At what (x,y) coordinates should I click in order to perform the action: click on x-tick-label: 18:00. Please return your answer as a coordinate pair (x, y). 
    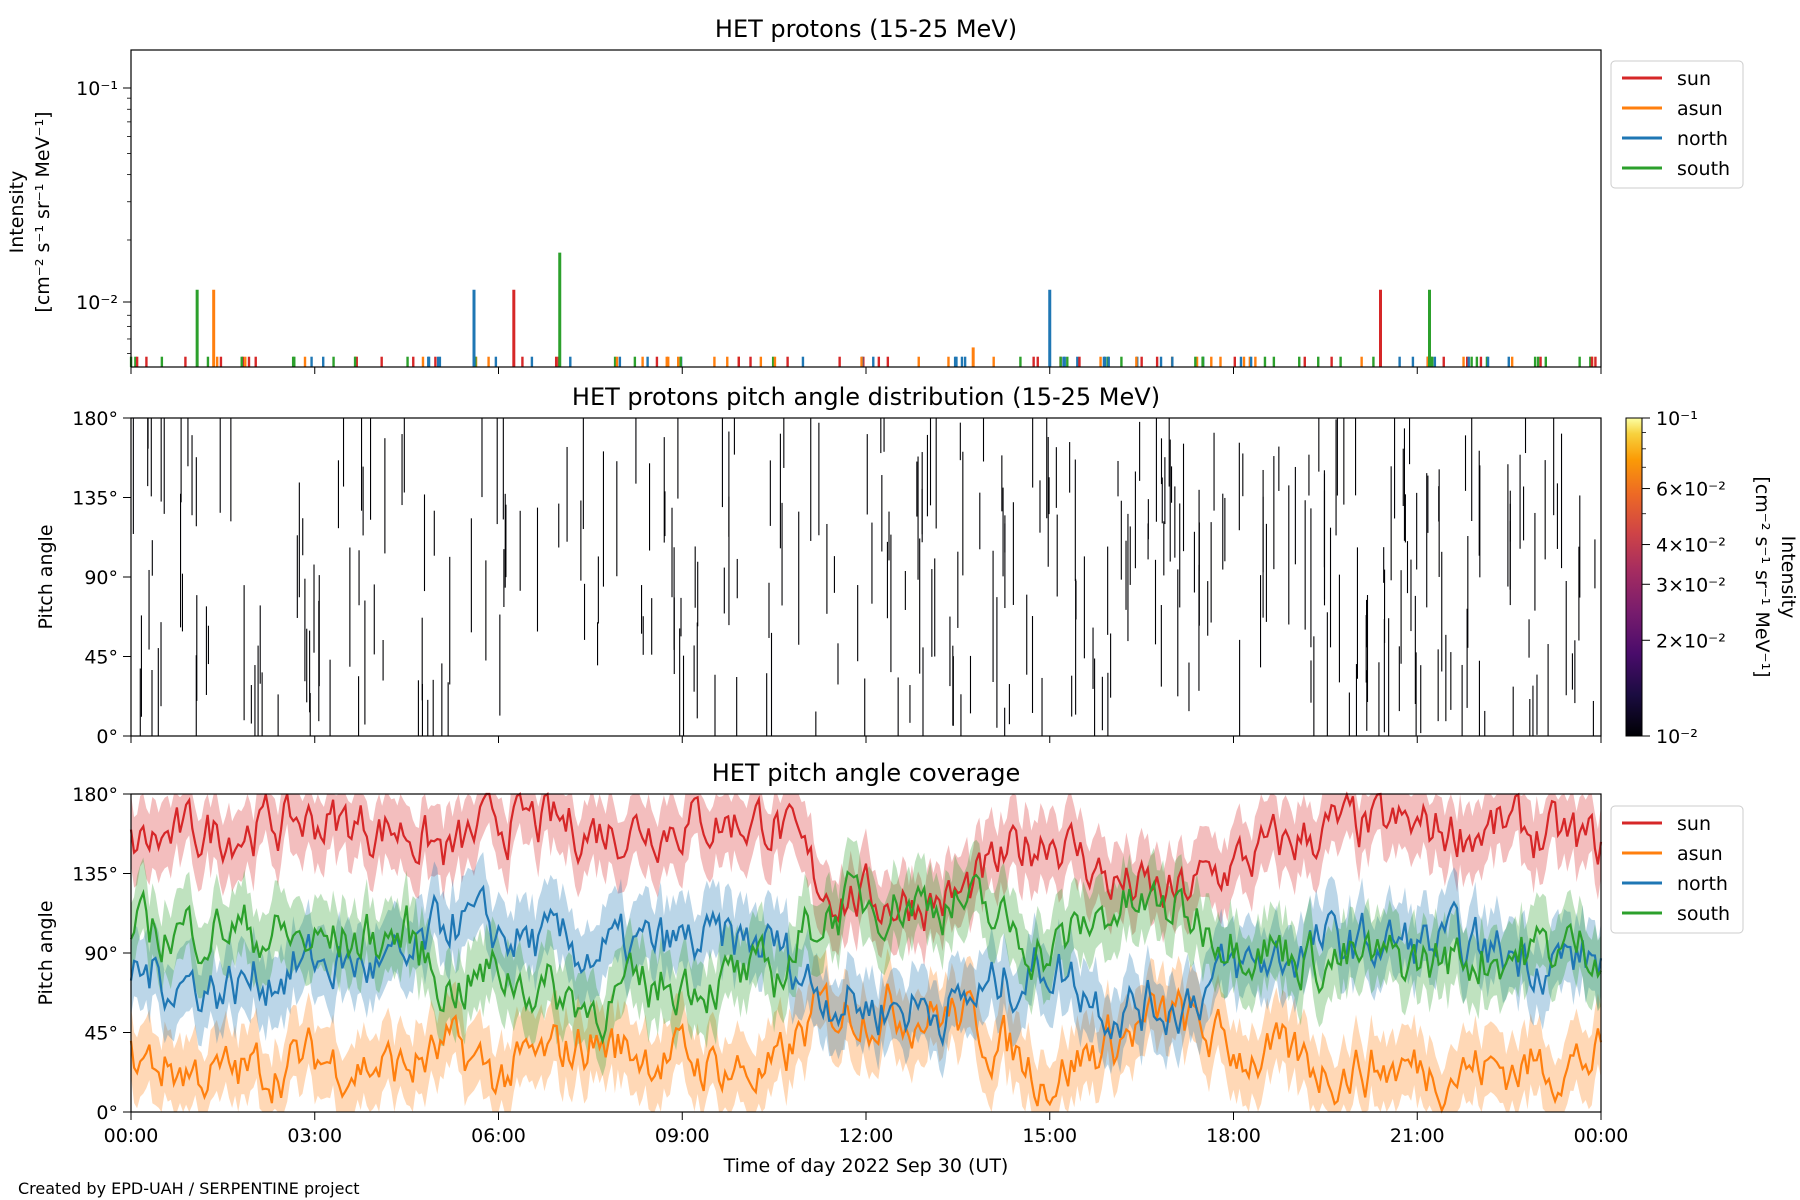
    Looking at the image, I should click on (1233, 1136).